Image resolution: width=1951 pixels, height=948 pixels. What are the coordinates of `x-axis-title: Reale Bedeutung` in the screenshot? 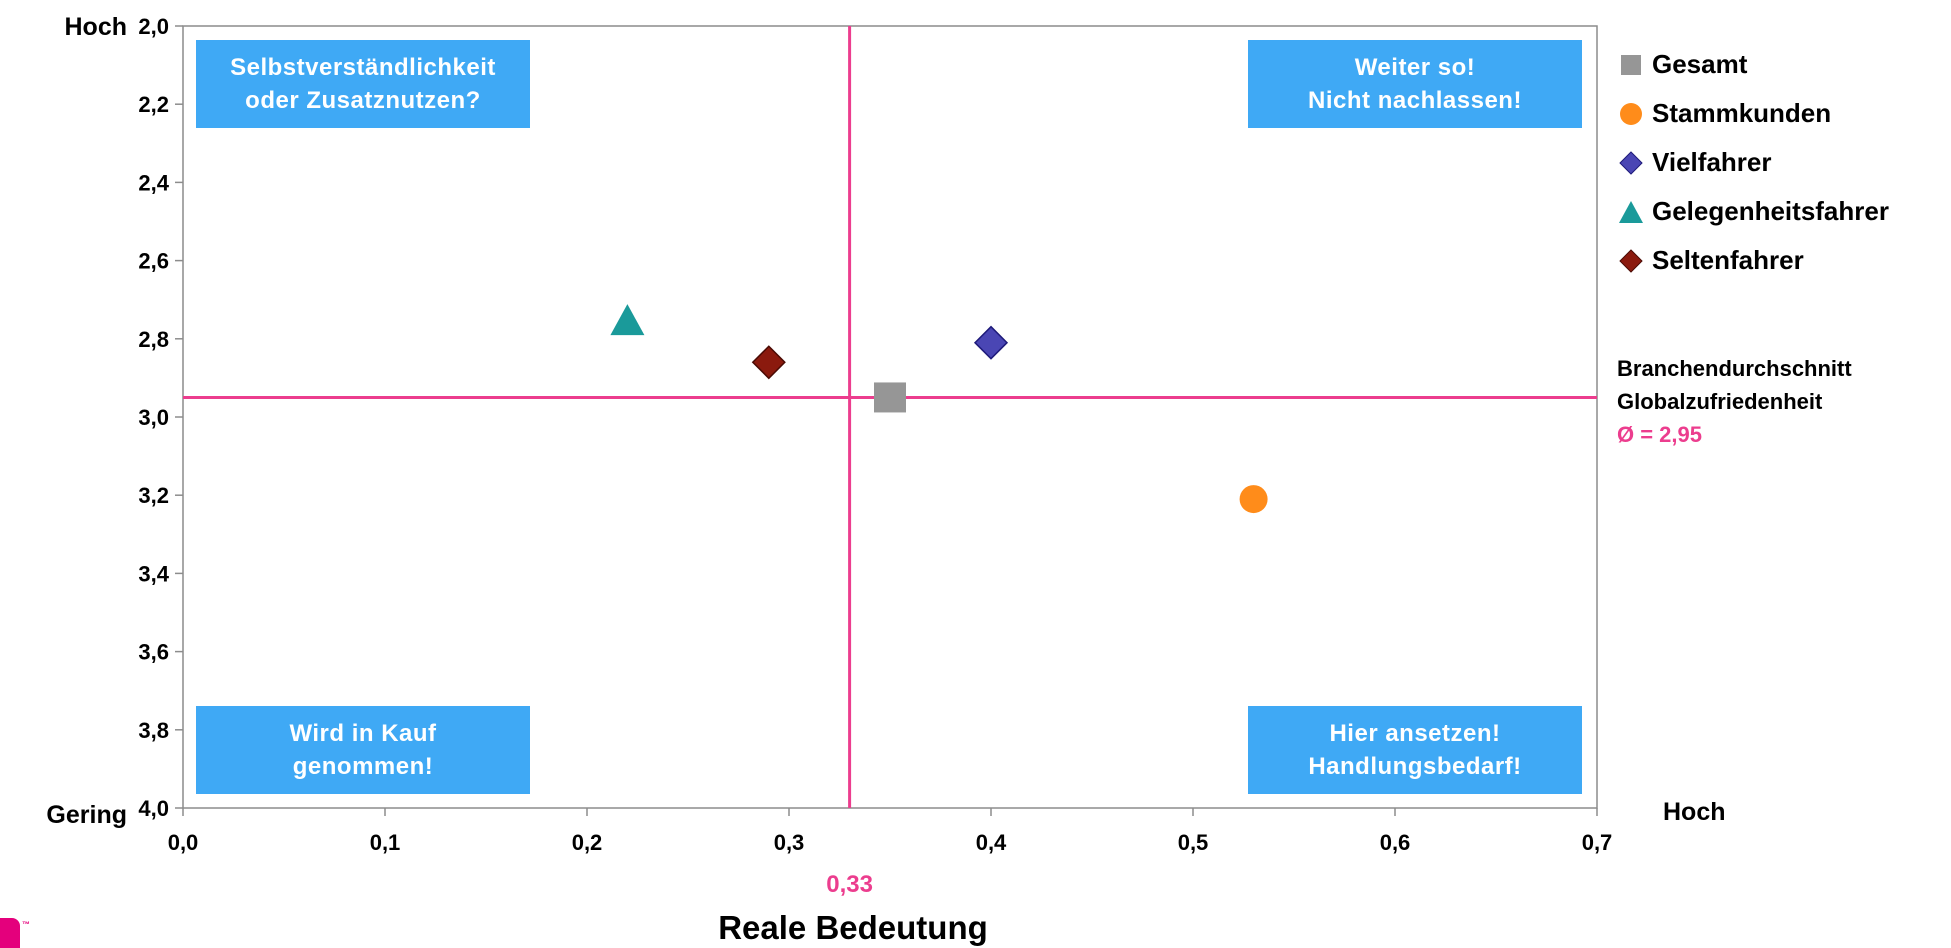 It's located at (853, 927).